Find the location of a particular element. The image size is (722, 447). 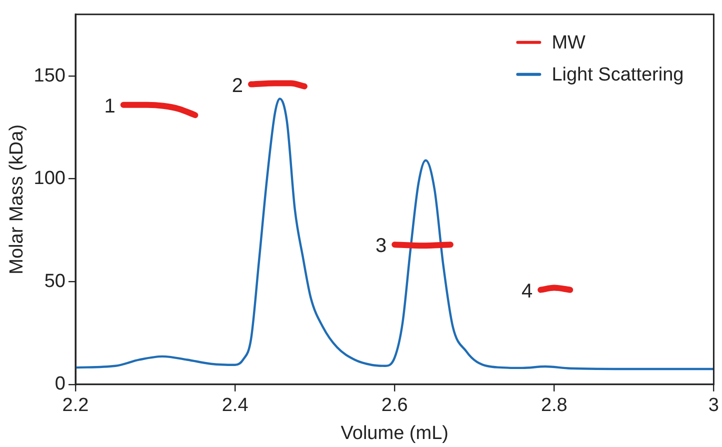

y-tick-label: 50 is located at coordinates (55, 281).